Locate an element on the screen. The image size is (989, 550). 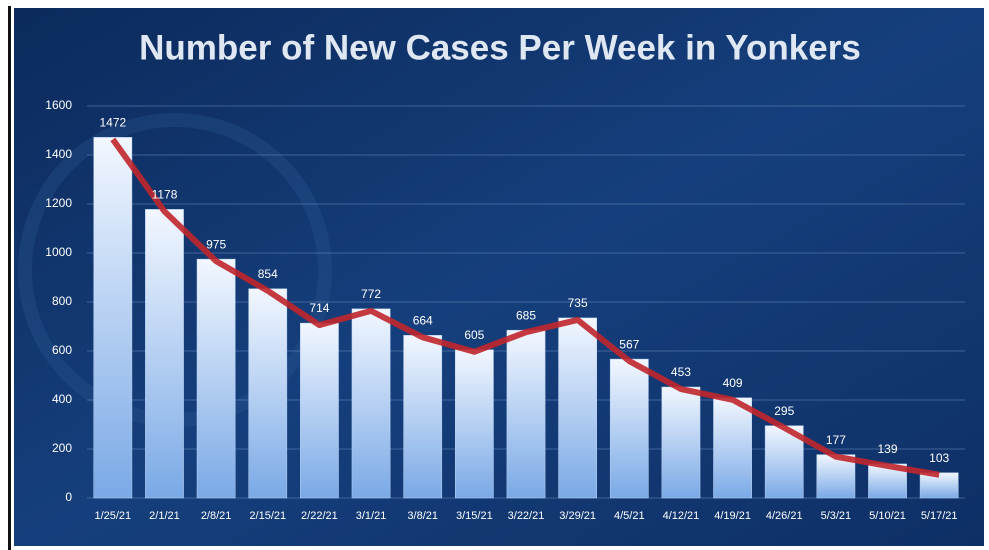
x-tick-label: 5/17/21 is located at coordinates (939, 516).